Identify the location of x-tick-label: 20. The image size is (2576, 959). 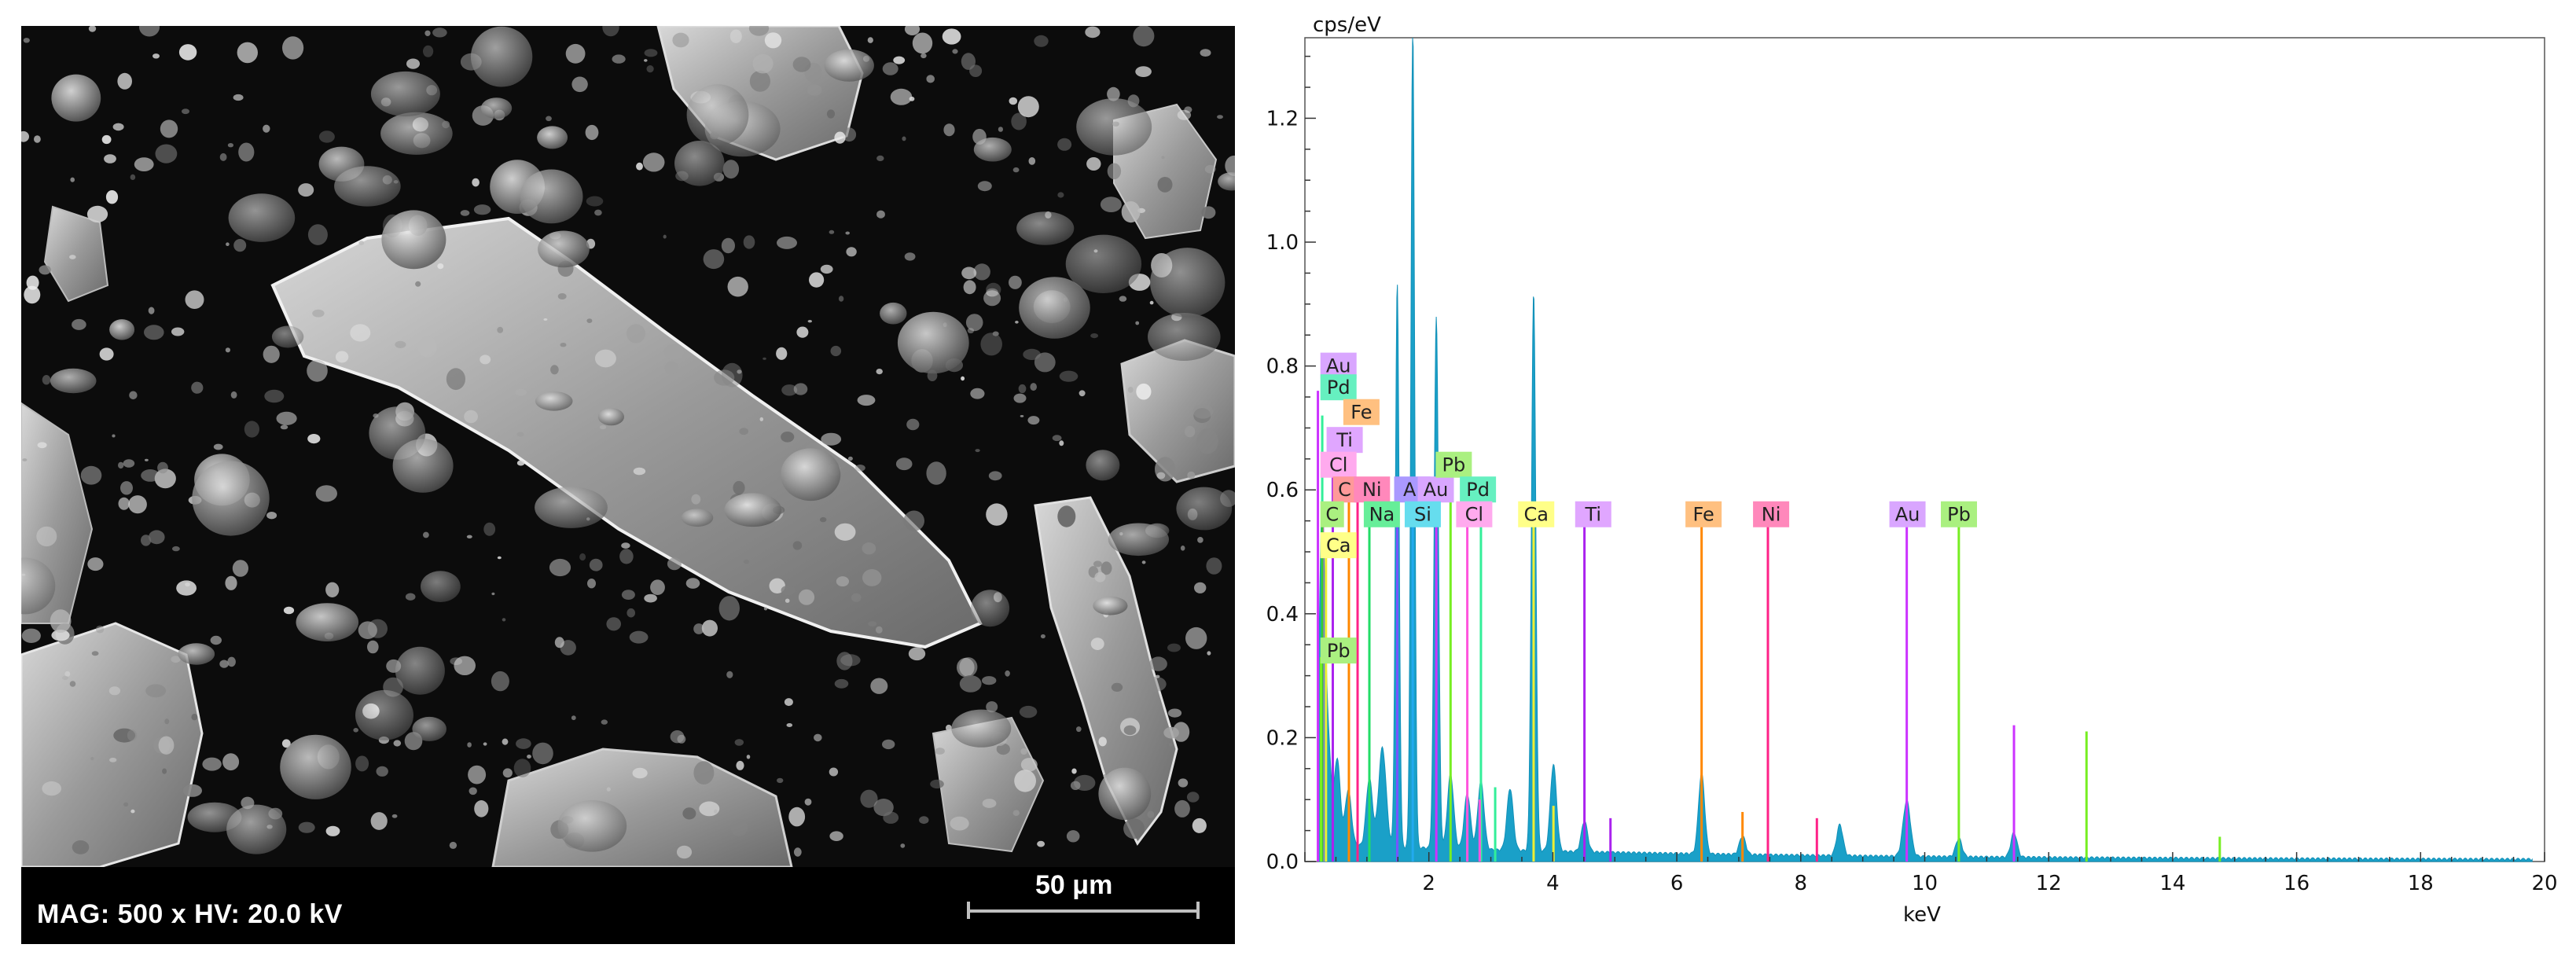
(2544, 884).